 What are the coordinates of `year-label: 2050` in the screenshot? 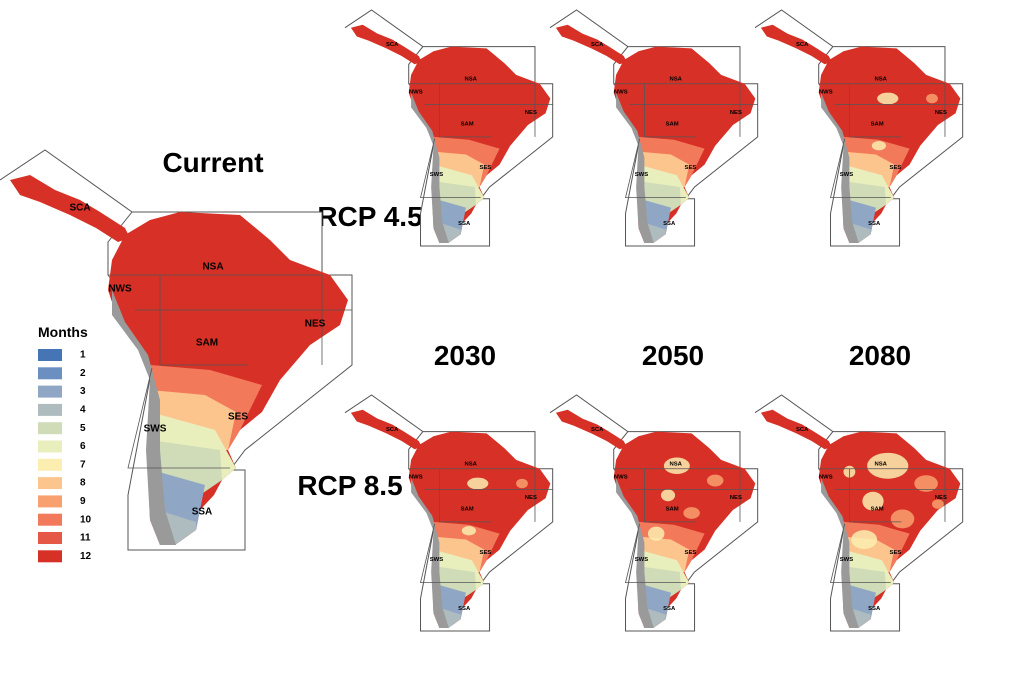 It's located at (673, 355).